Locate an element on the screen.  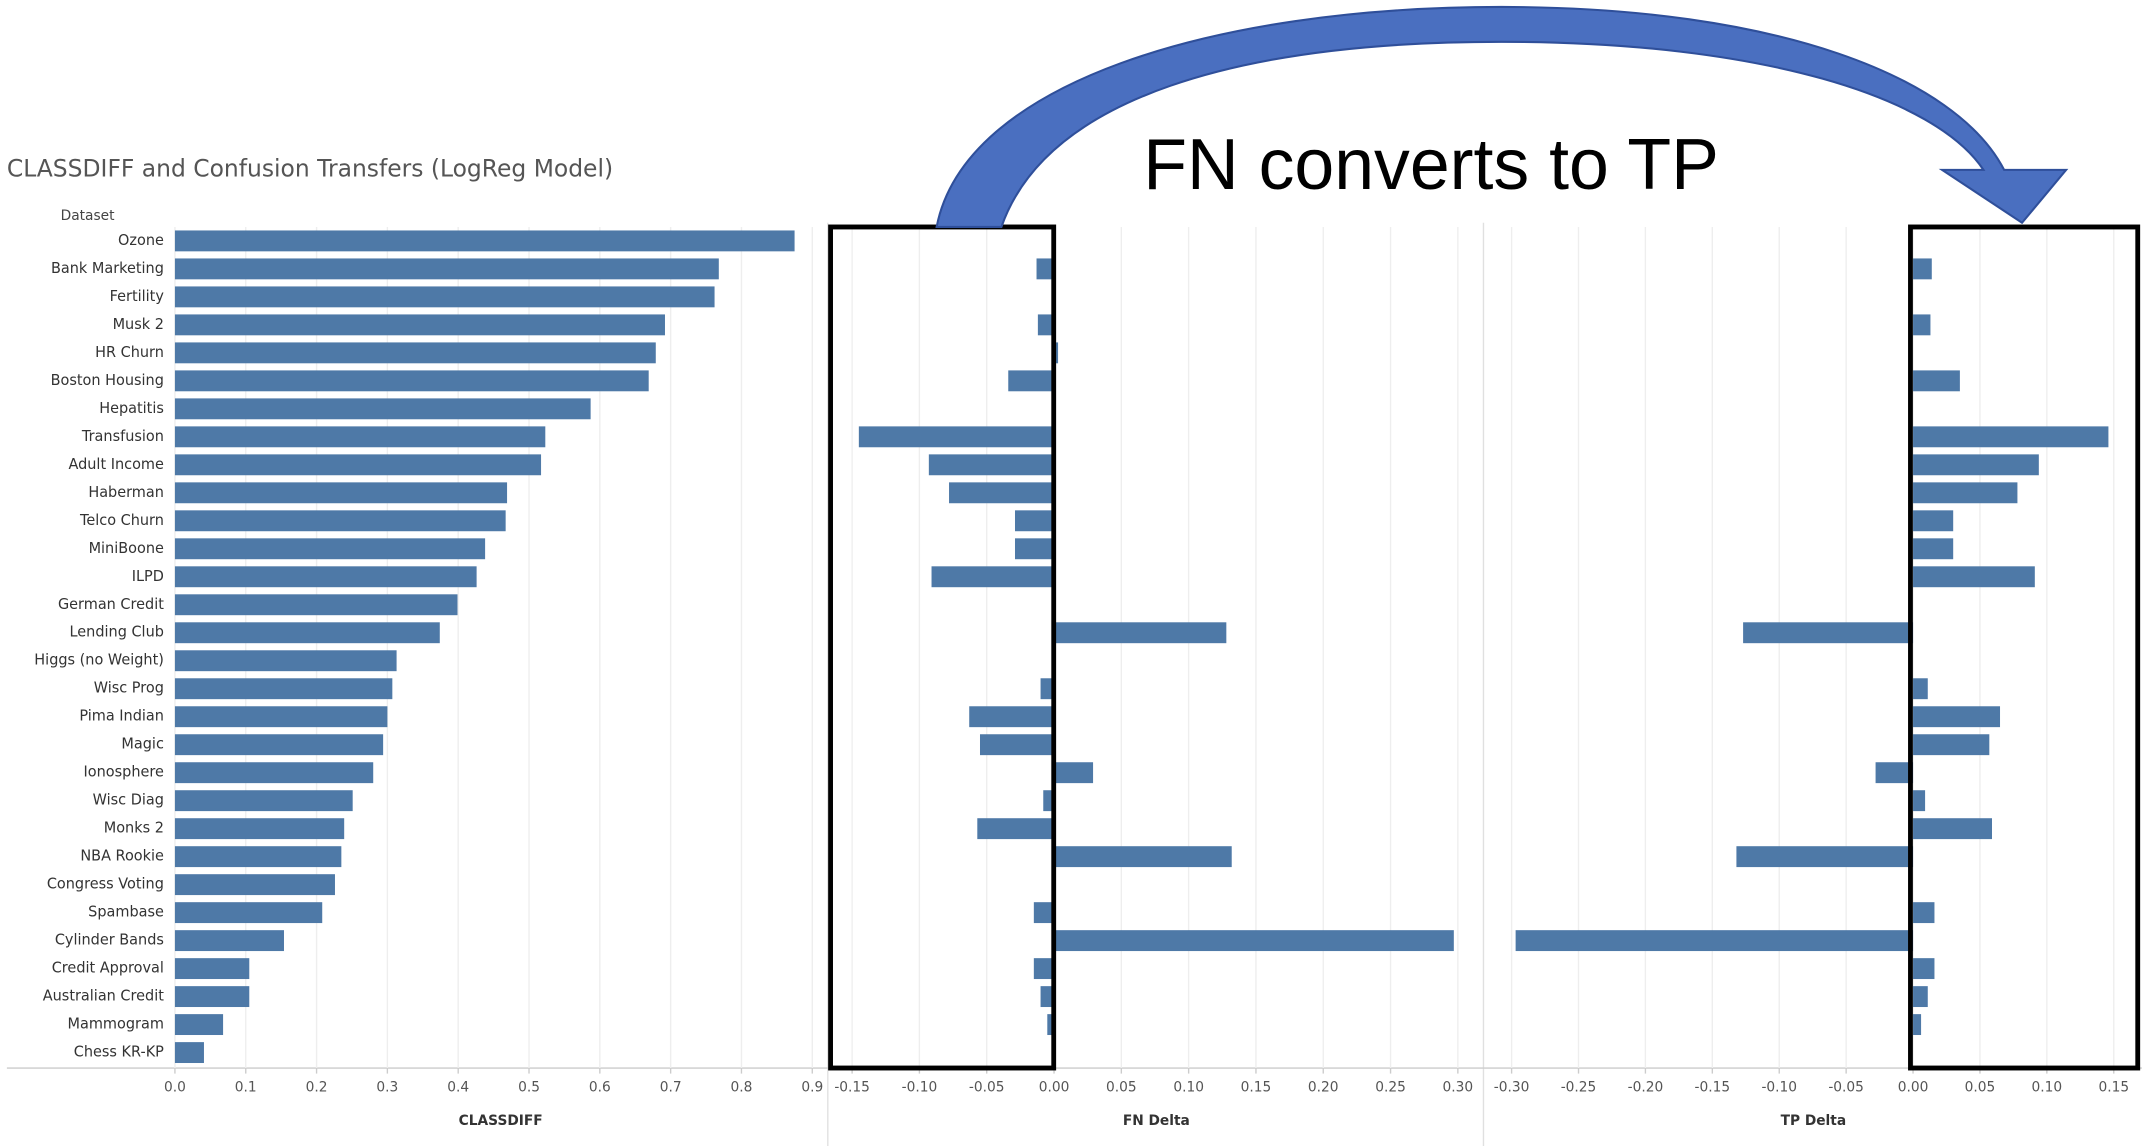
x-axis-label: CLASSDIFF is located at coordinates (501, 1121).